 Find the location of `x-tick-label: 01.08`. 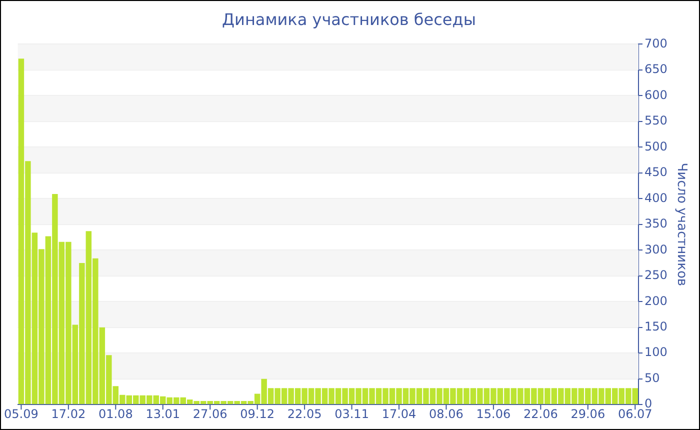

x-tick-label: 01.08 is located at coordinates (115, 413).